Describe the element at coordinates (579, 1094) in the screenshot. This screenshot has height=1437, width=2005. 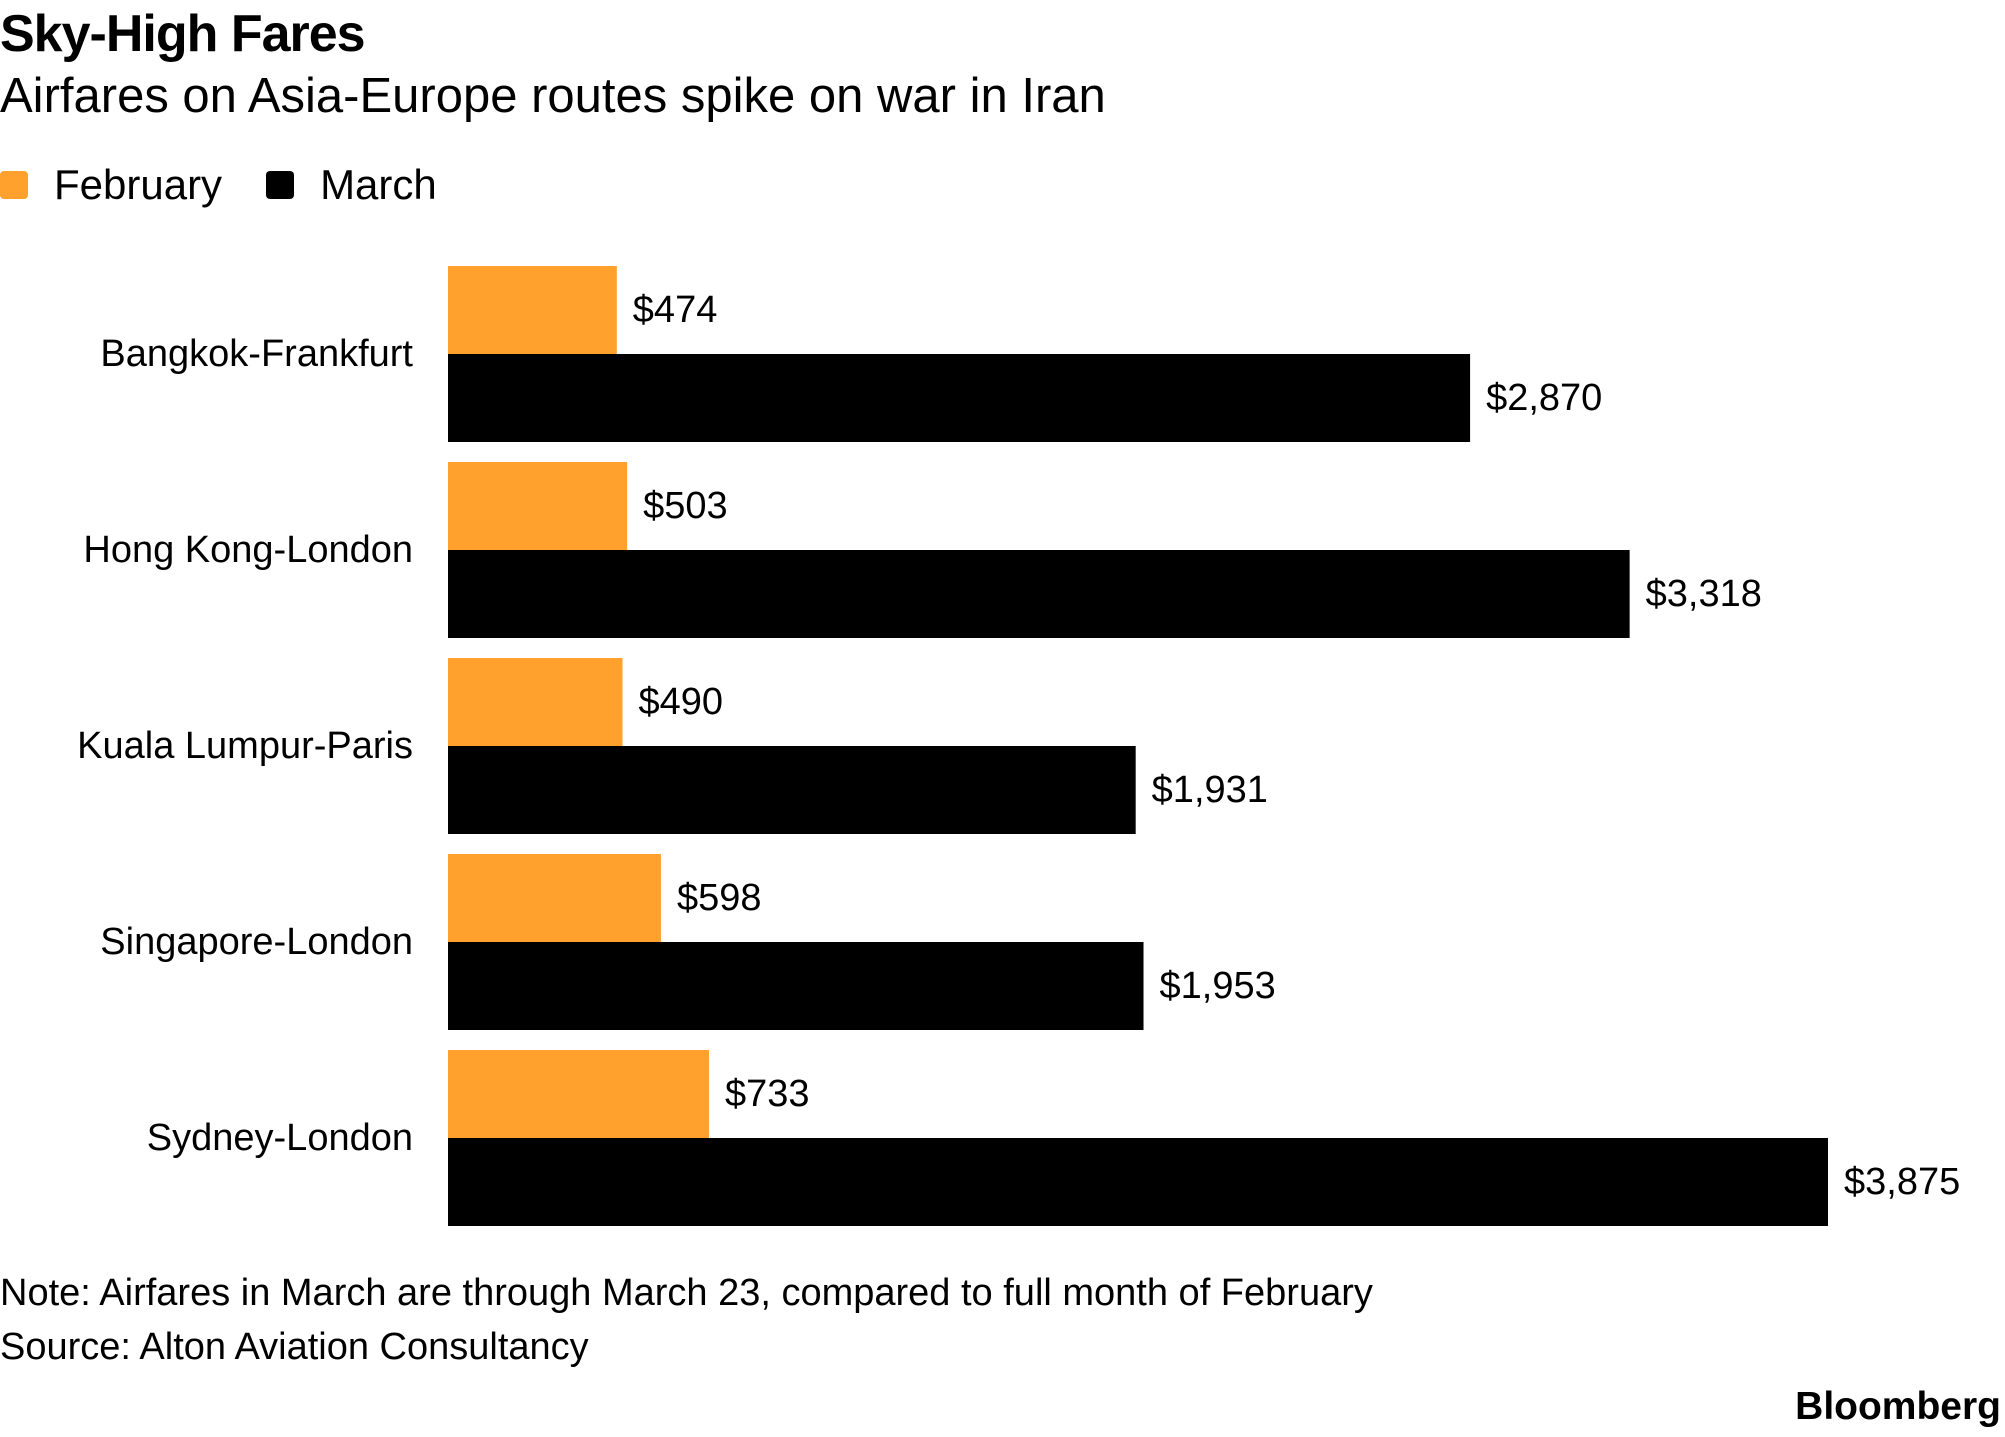
I see `bar-february-sydney-london` at that location.